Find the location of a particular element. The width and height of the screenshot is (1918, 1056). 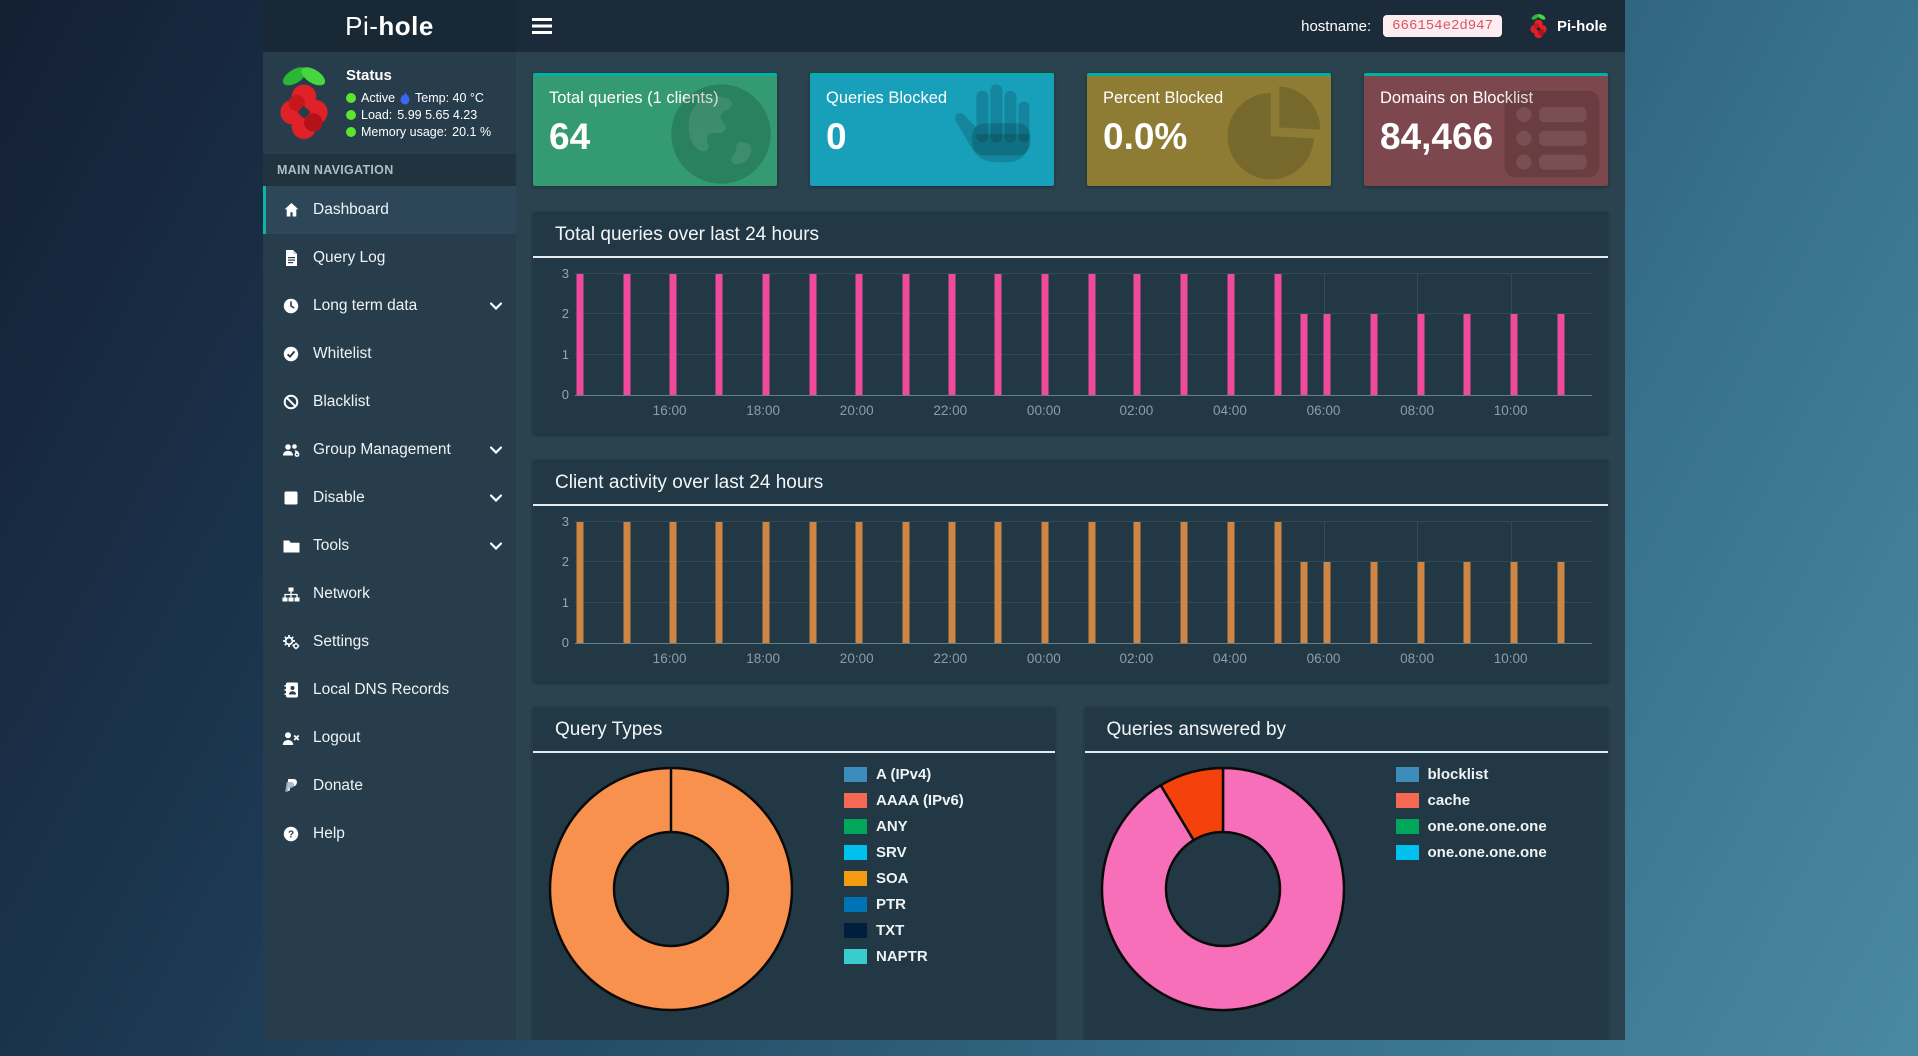

queries-answered-by-donut-chart is located at coordinates (1223, 889).